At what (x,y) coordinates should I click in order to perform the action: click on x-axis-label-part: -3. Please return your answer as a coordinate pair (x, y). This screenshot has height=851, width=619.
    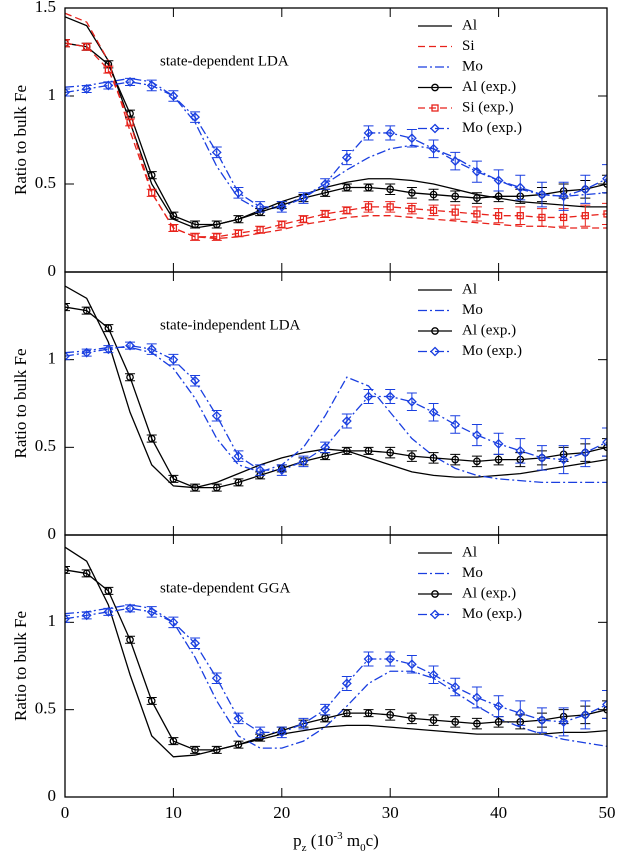
    Looking at the image, I should click on (338, 836).